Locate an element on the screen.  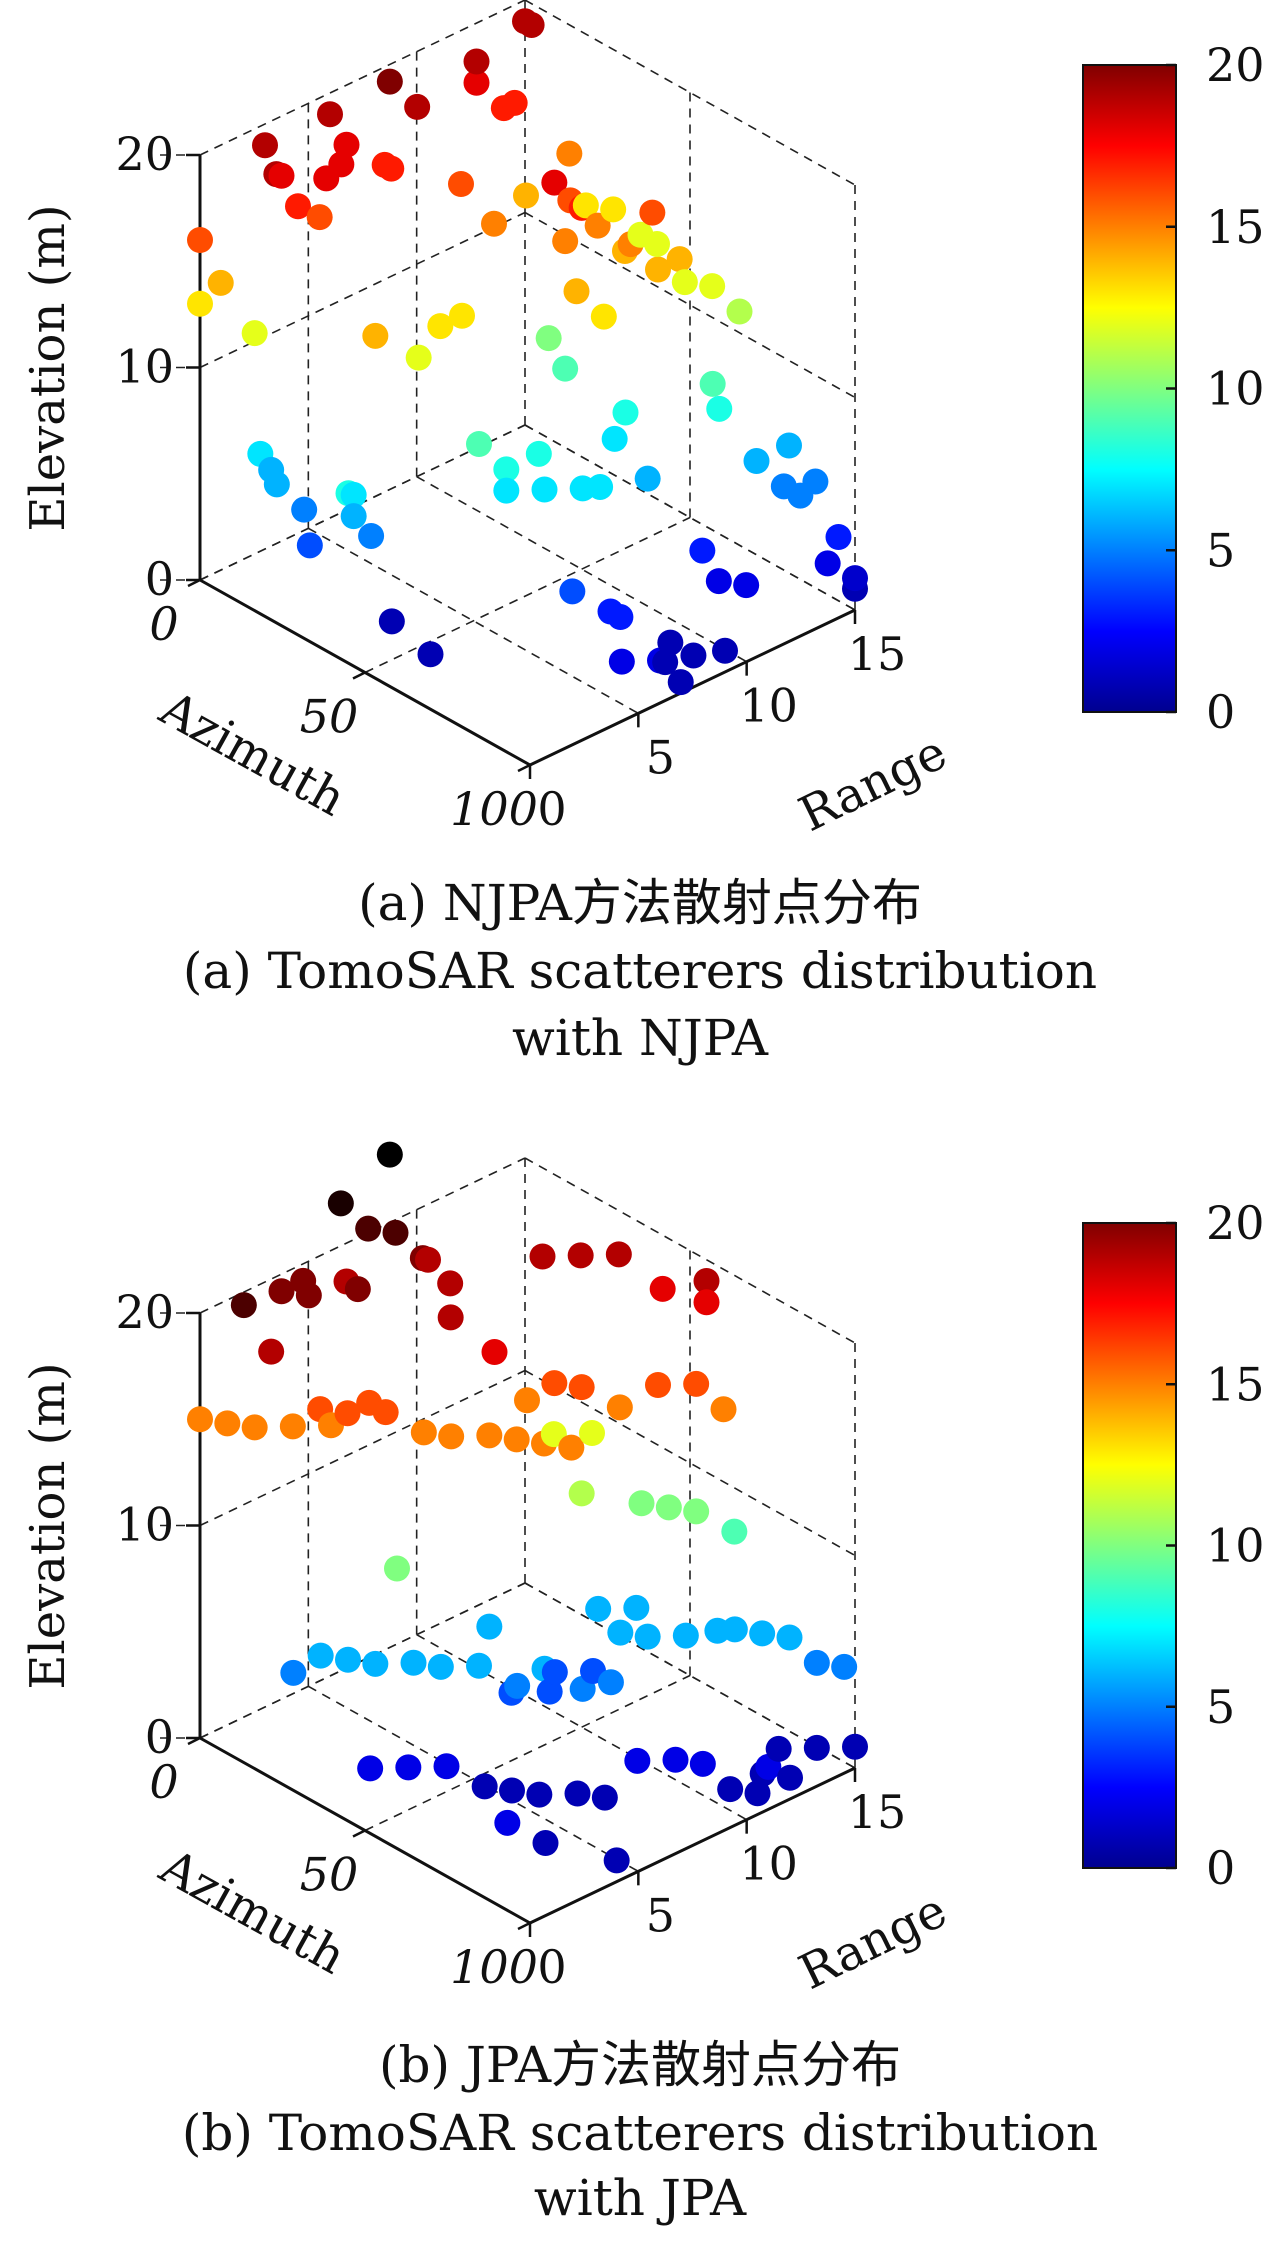
z-tick-label: 0 is located at coordinates (159, 1737).